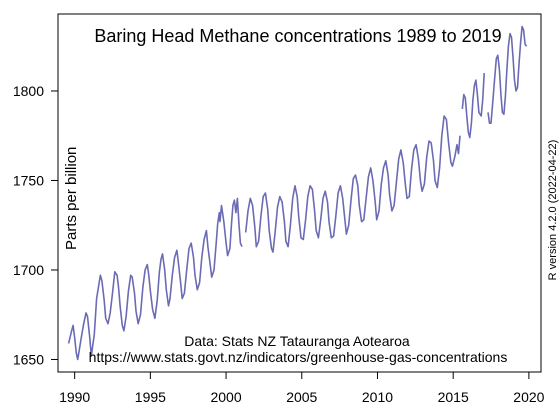 Image resolution: width=560 pixels, height=420 pixels. I want to click on source-annotation: Data: Stats NZ Tatauranga Aotearoa, so click(297, 341).